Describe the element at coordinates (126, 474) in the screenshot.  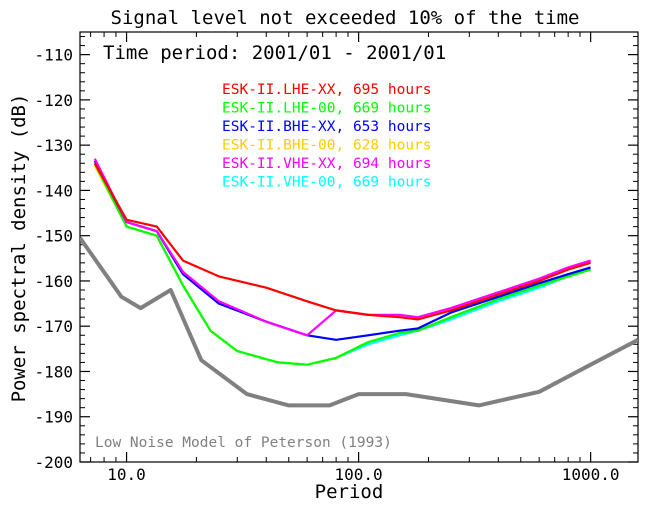
I see `x-tick-label: 10.0` at that location.